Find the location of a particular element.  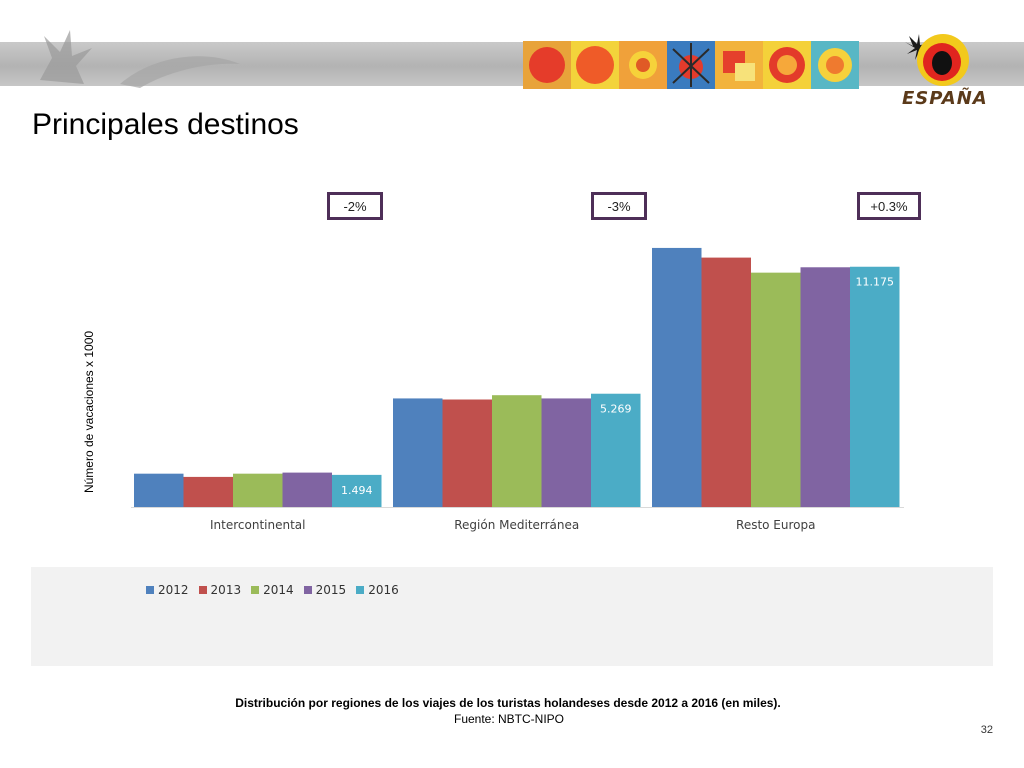

bar-region-mediterranea-2016 is located at coordinates (616, 450).